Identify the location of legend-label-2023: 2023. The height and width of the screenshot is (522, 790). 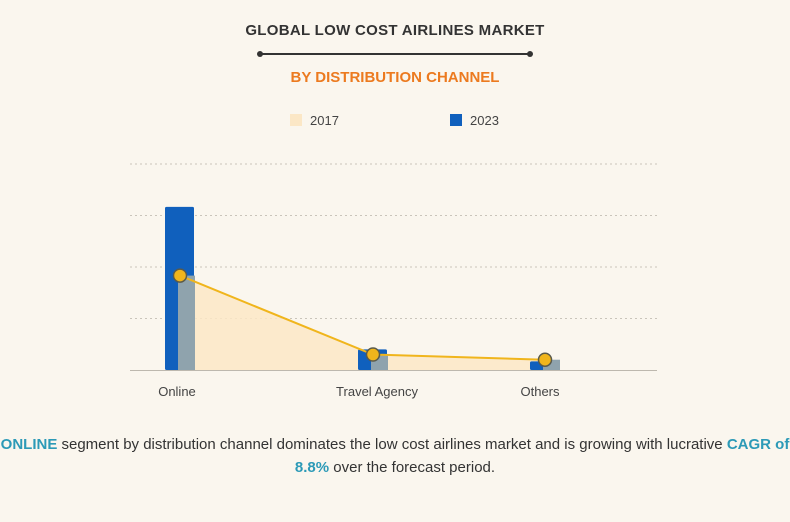
(484, 120).